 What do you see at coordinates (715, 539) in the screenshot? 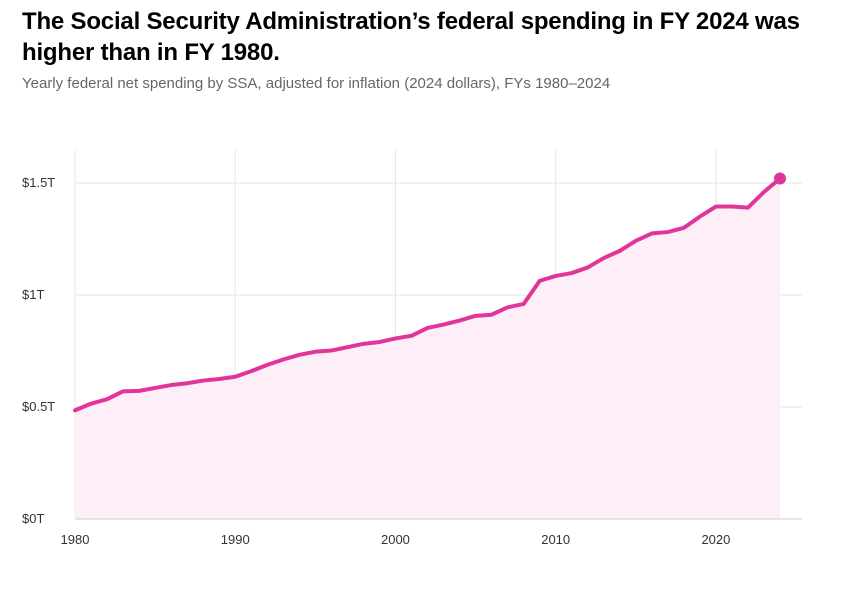
I see `x-tick-label: 2020` at bounding box center [715, 539].